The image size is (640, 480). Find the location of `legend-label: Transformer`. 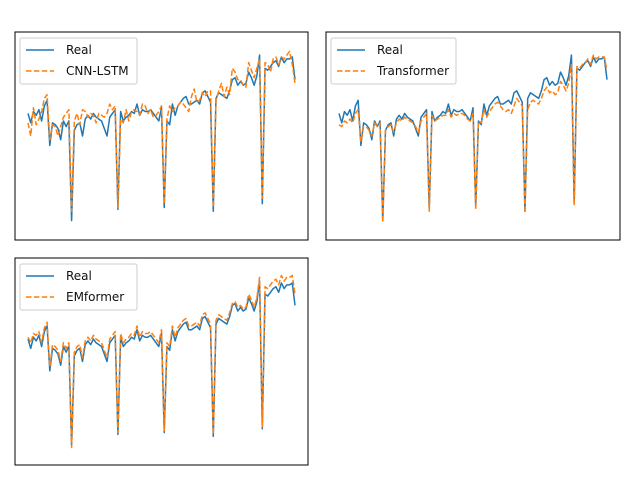

legend-label: Transformer is located at coordinates (412, 71).